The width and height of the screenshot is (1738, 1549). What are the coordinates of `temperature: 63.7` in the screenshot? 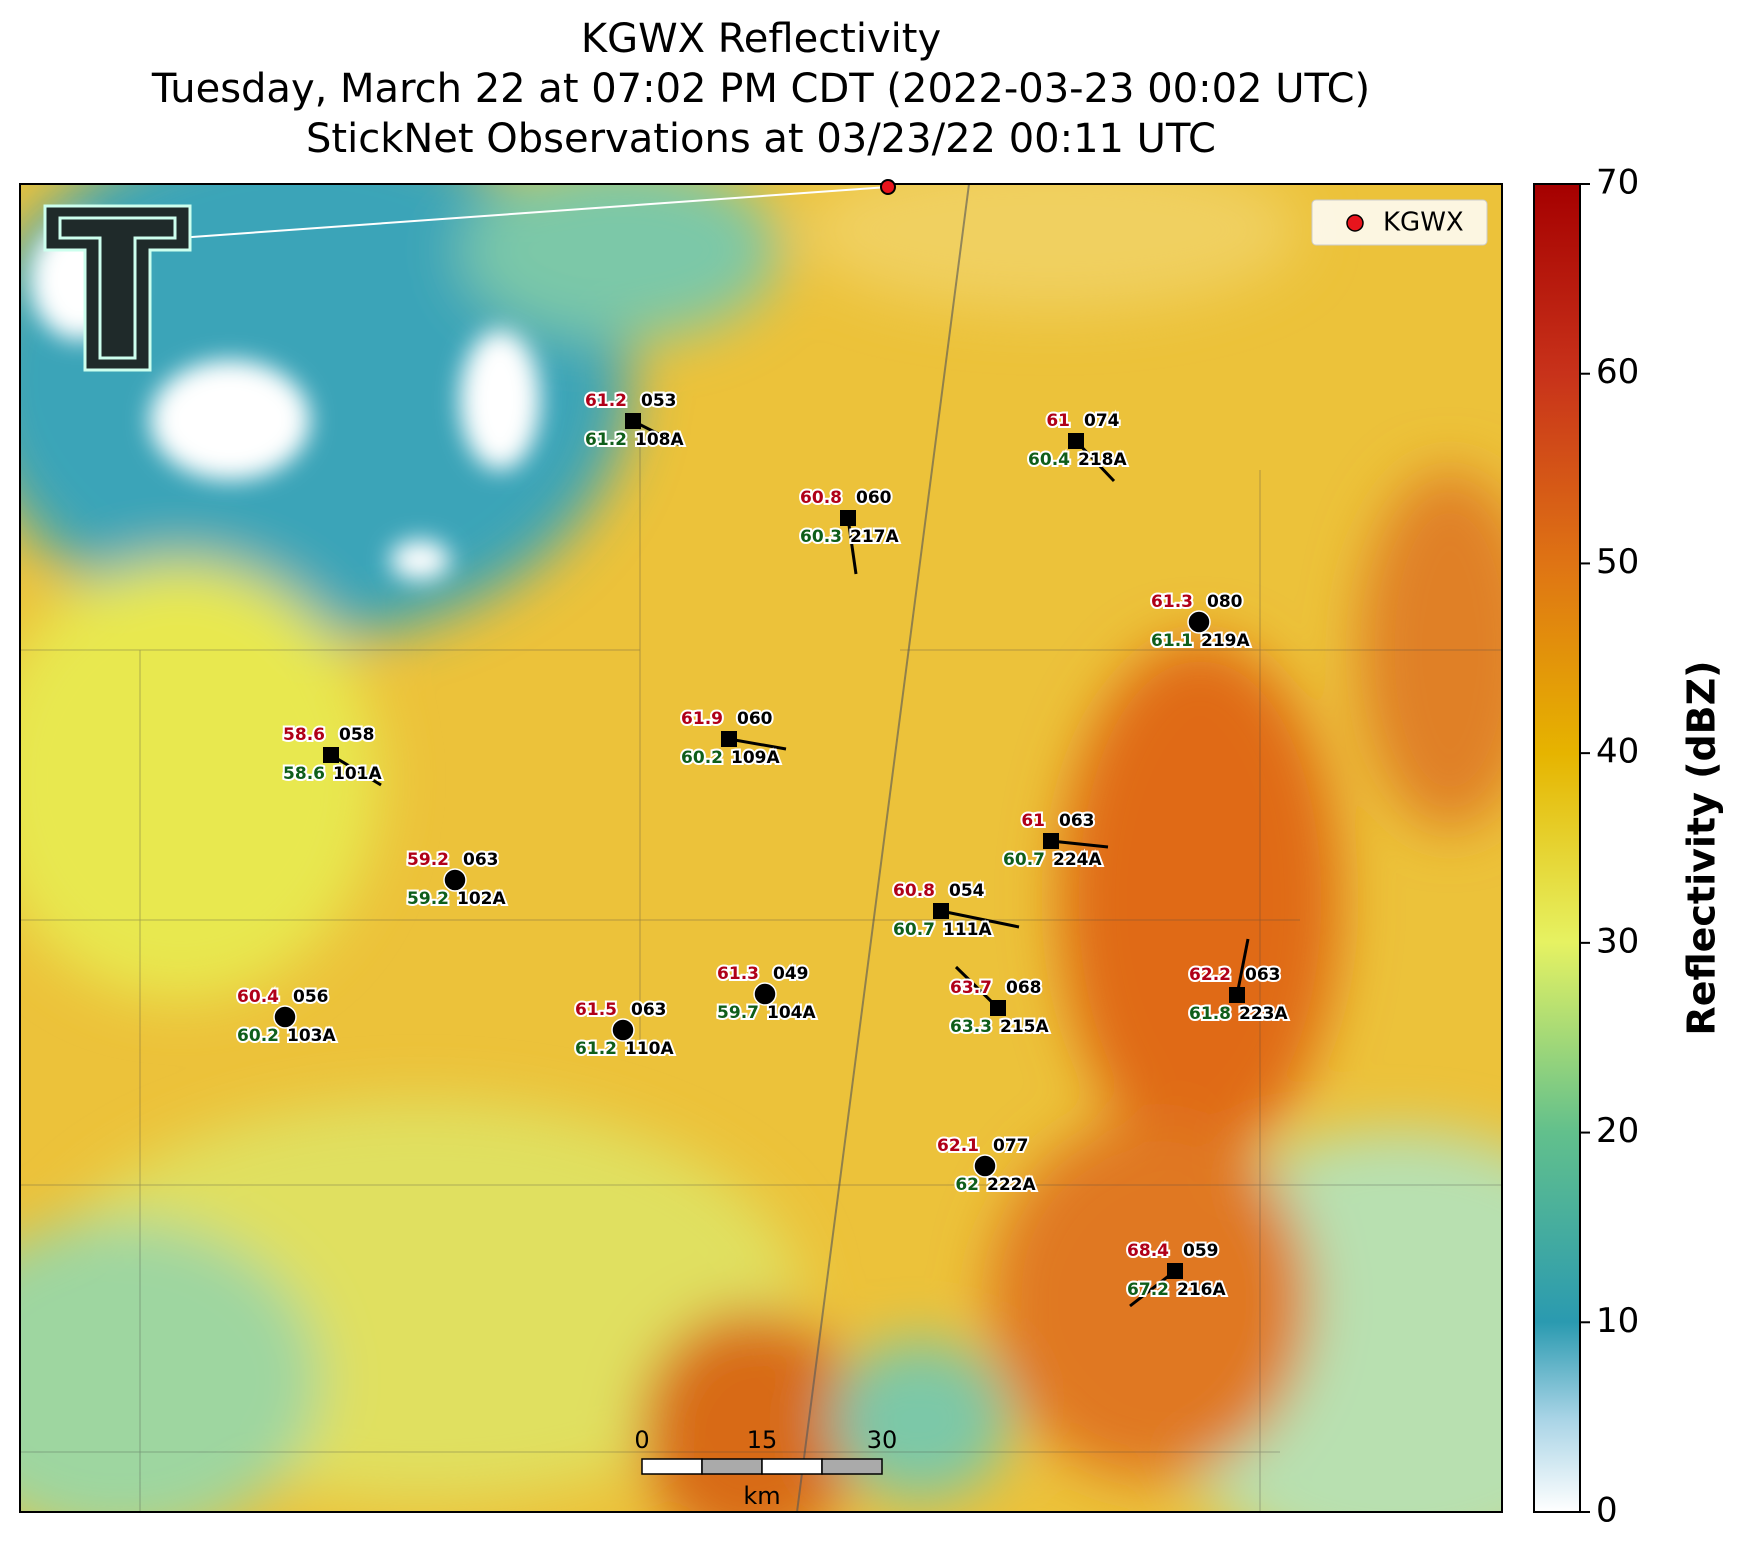 It's located at (971, 988).